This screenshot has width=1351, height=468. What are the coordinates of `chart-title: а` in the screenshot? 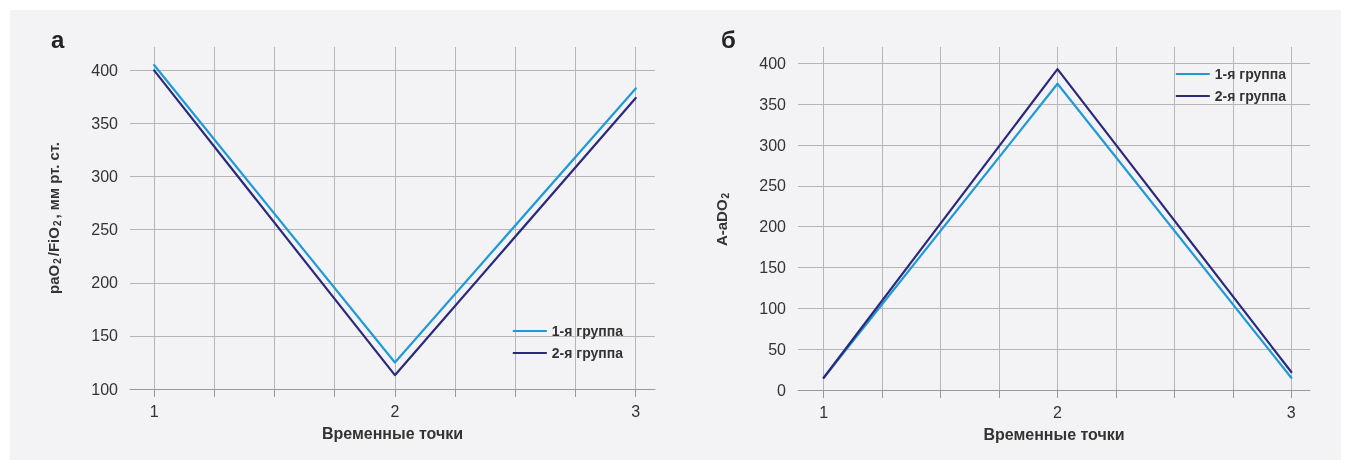 It's located at (58, 39).